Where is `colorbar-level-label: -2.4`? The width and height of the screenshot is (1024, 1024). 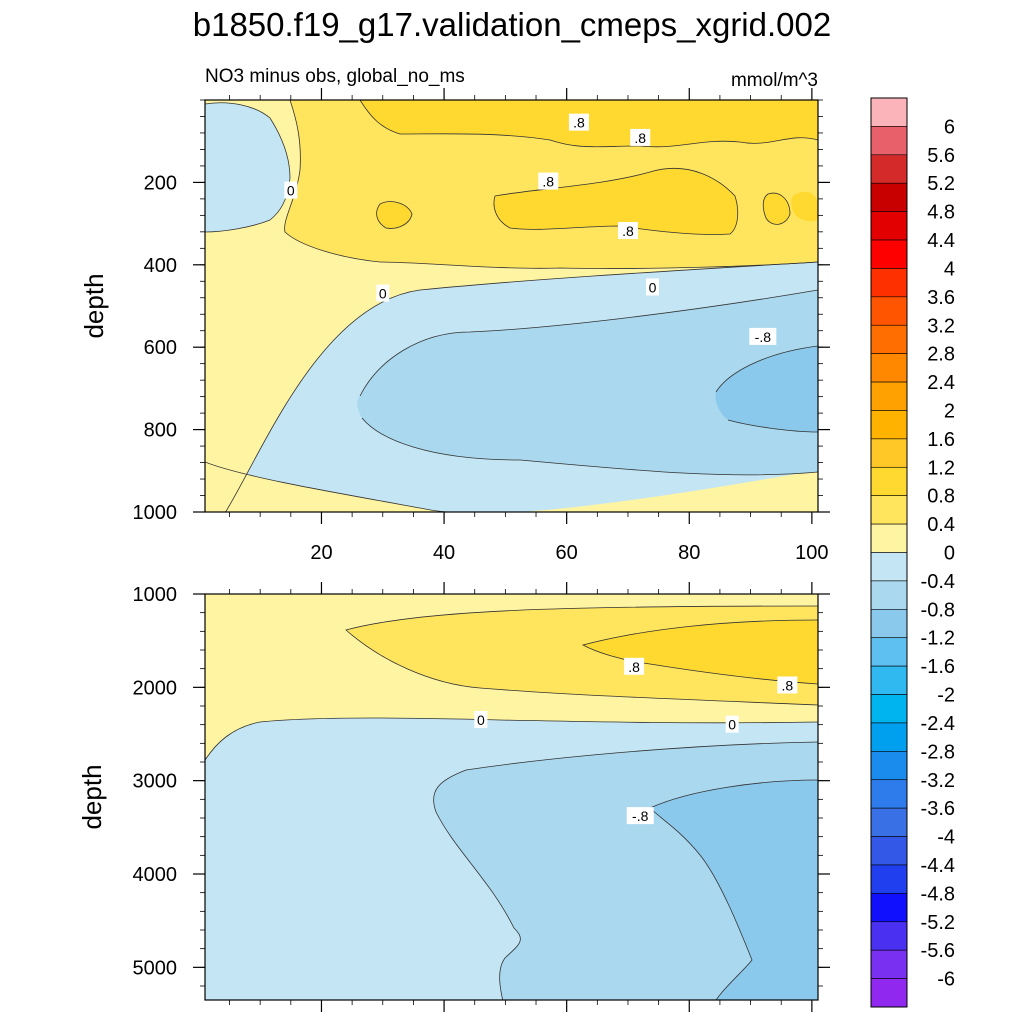
colorbar-level-label: -2.4 is located at coordinates (938, 724).